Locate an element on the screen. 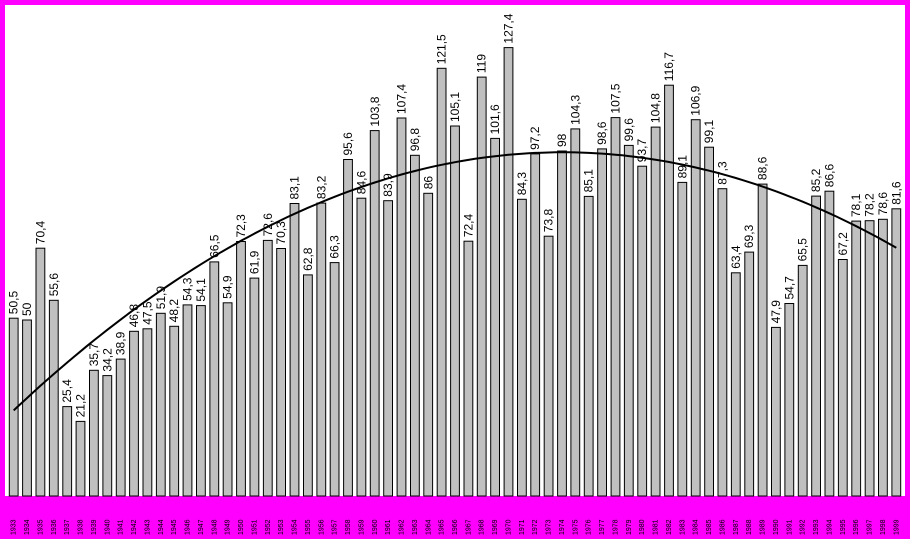  bar-1980 is located at coordinates (642, 331).